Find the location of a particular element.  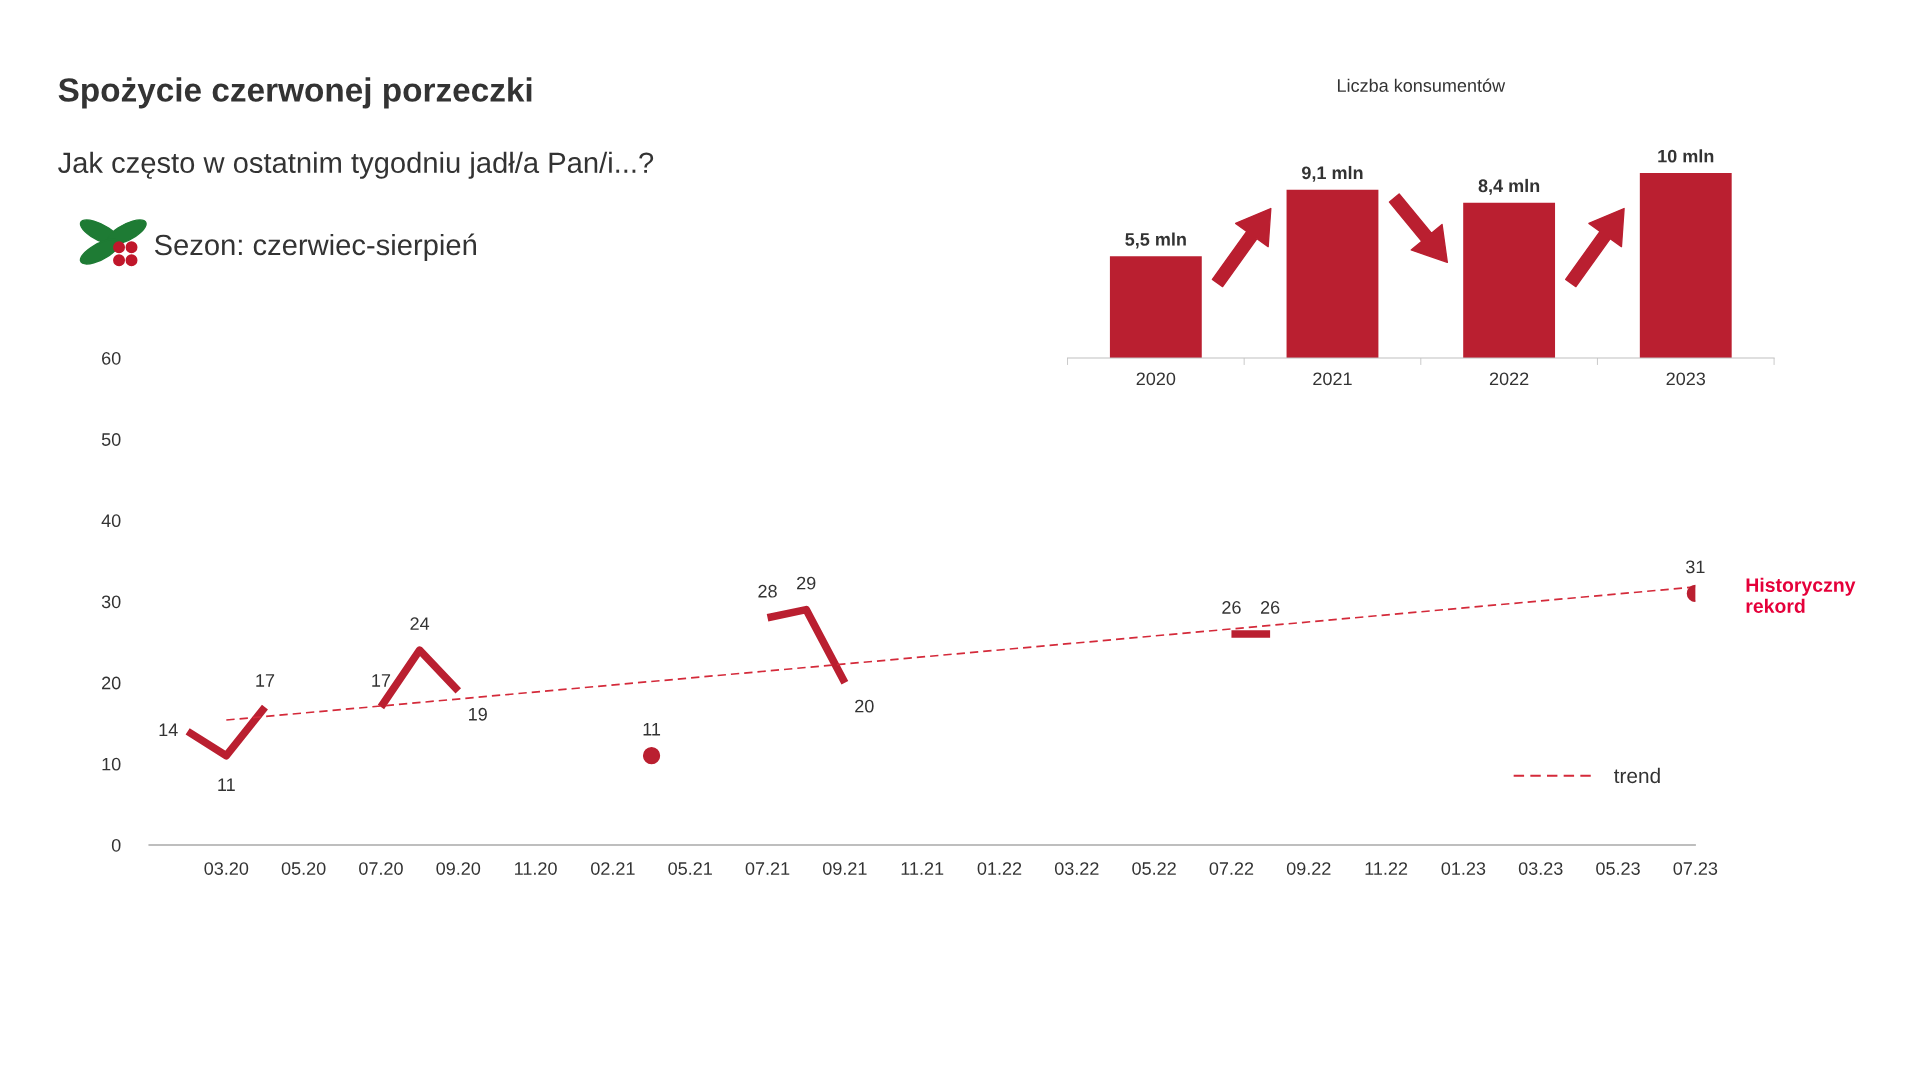

x-tick-label: 09.22 is located at coordinates (1308, 868).